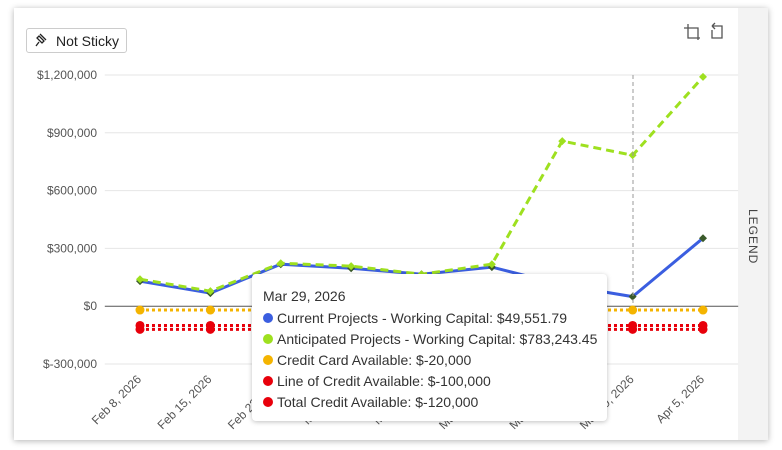  Describe the element at coordinates (67, 75) in the screenshot. I see `y-tick-label: $1,200,000` at that location.